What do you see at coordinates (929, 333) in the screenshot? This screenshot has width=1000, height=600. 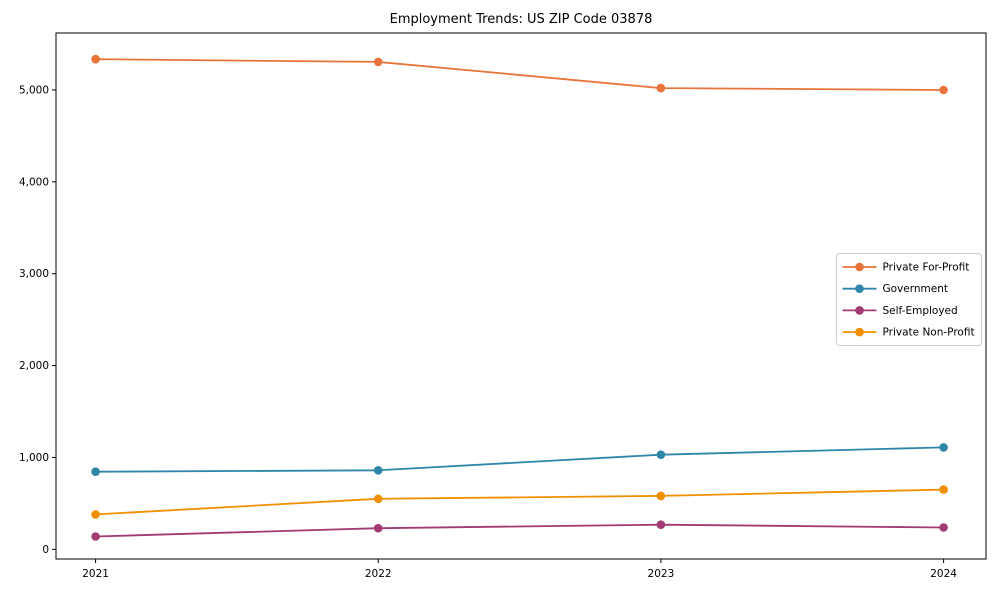 I see `legend-item-label: Private Non-Profit` at bounding box center [929, 333].